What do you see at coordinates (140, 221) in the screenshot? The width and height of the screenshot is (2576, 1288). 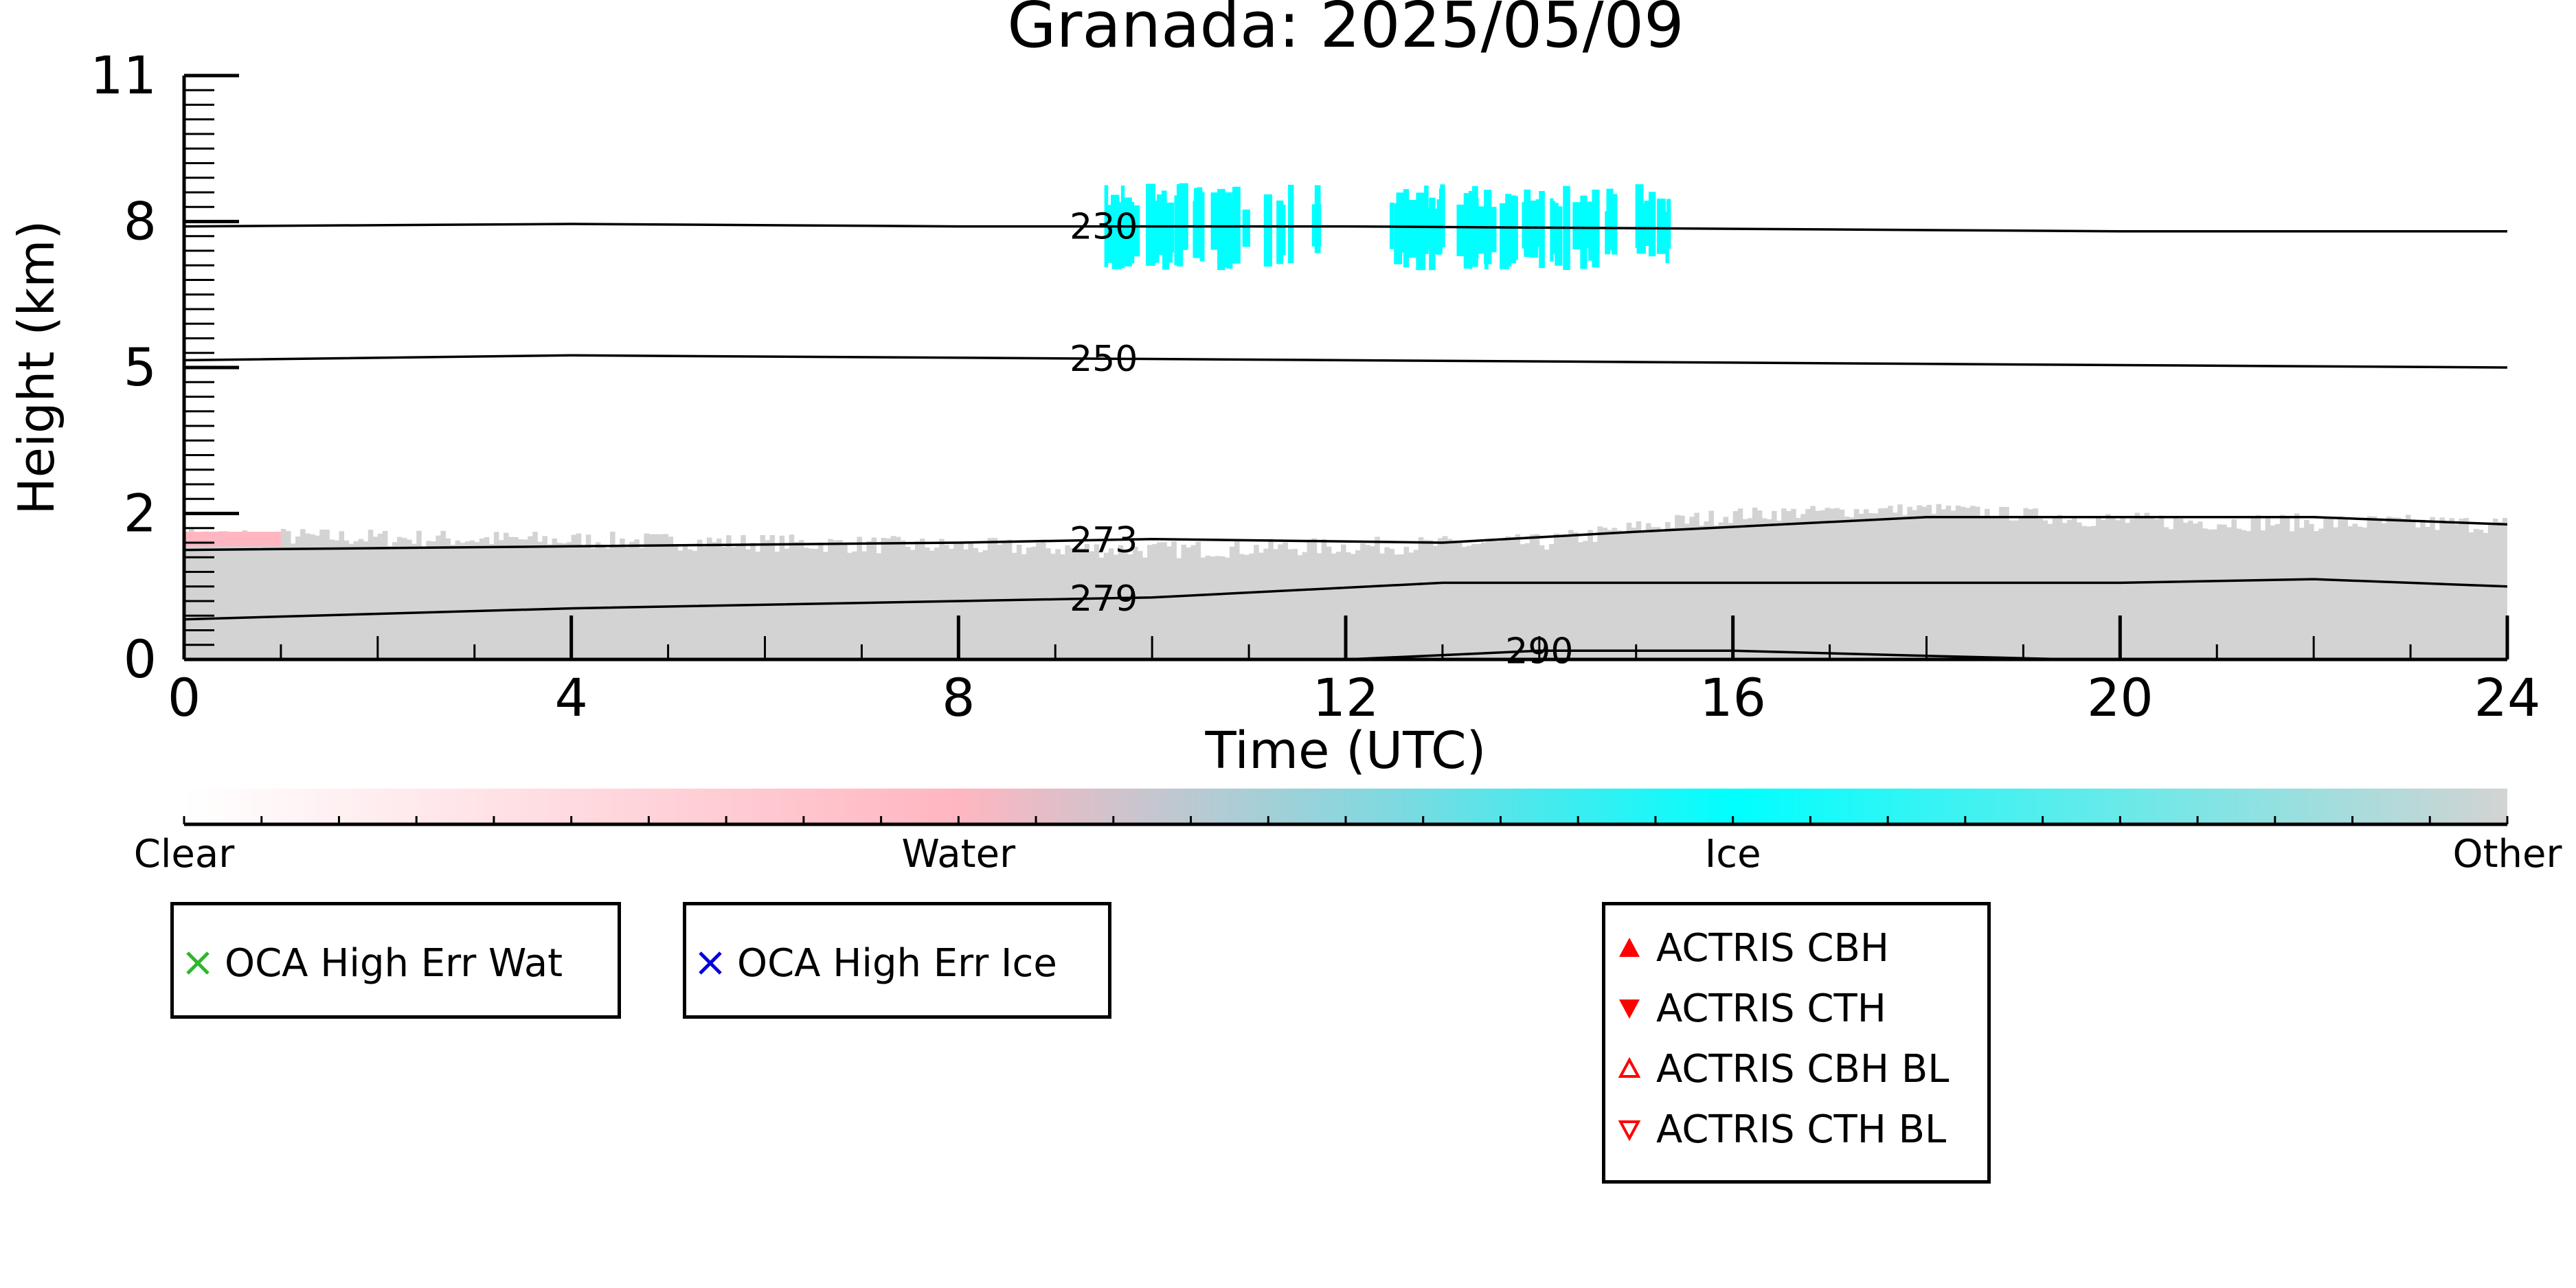 I see `y-tick-label: 8` at bounding box center [140, 221].